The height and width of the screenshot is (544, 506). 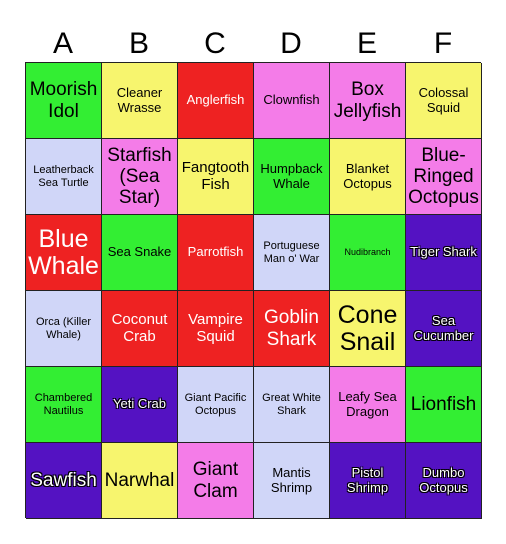 What do you see at coordinates (215, 43) in the screenshot?
I see `column-header-c: C` at bounding box center [215, 43].